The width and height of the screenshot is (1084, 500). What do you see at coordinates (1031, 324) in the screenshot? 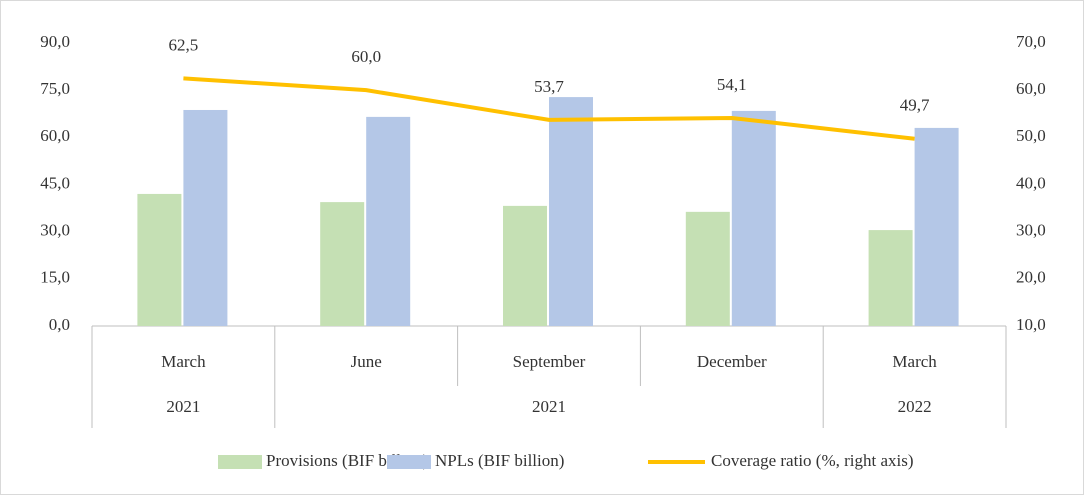
I see `y2-tick-label: 10,0` at bounding box center [1031, 324].